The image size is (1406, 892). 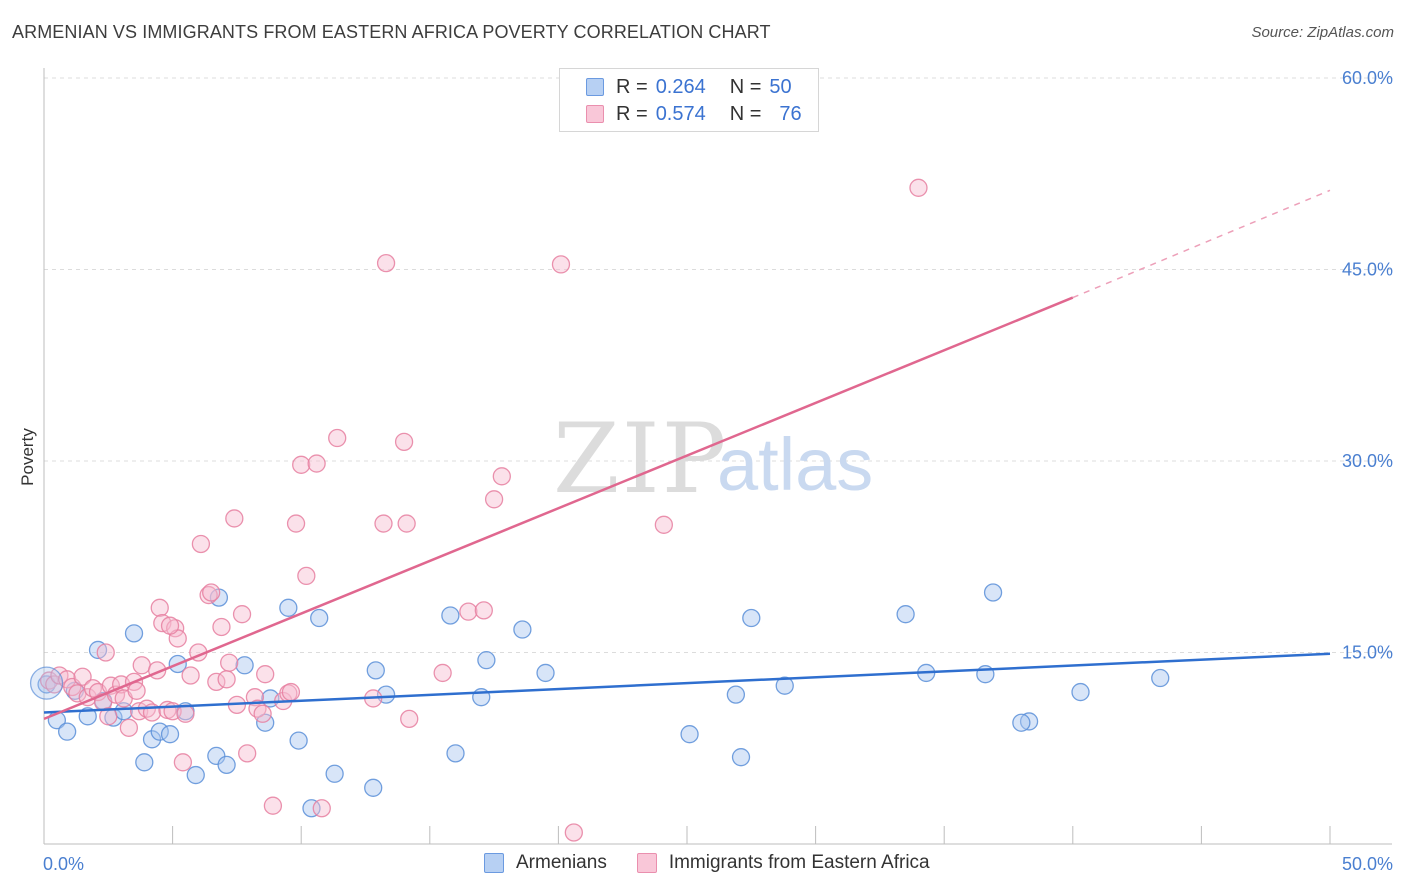 What do you see at coordinates (545, 863) in the screenshot?
I see `series-legend-armenians: Armenians` at bounding box center [545, 863].